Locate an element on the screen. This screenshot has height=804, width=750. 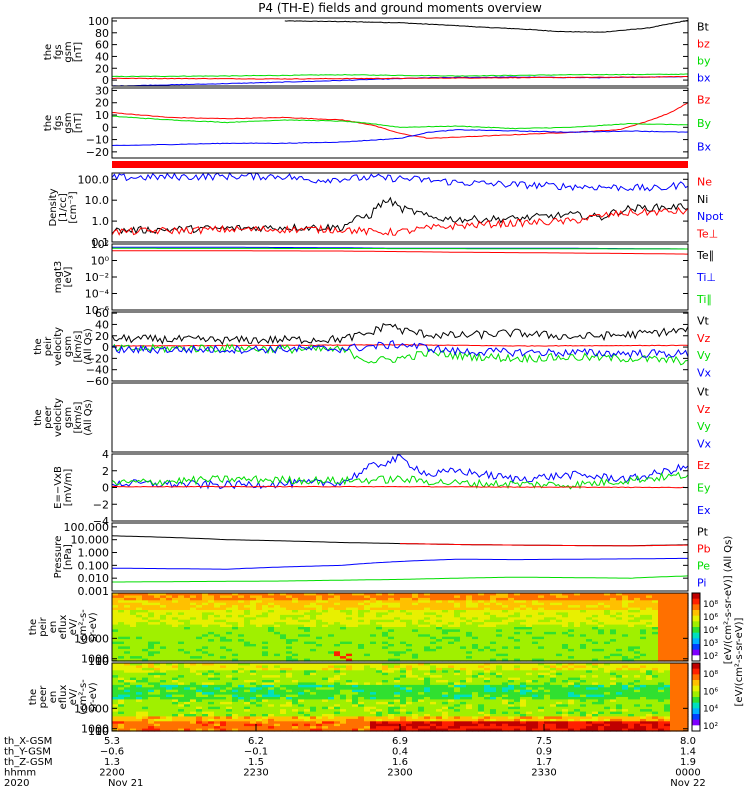
ytick-label: 4 is located at coordinates (105, 454).